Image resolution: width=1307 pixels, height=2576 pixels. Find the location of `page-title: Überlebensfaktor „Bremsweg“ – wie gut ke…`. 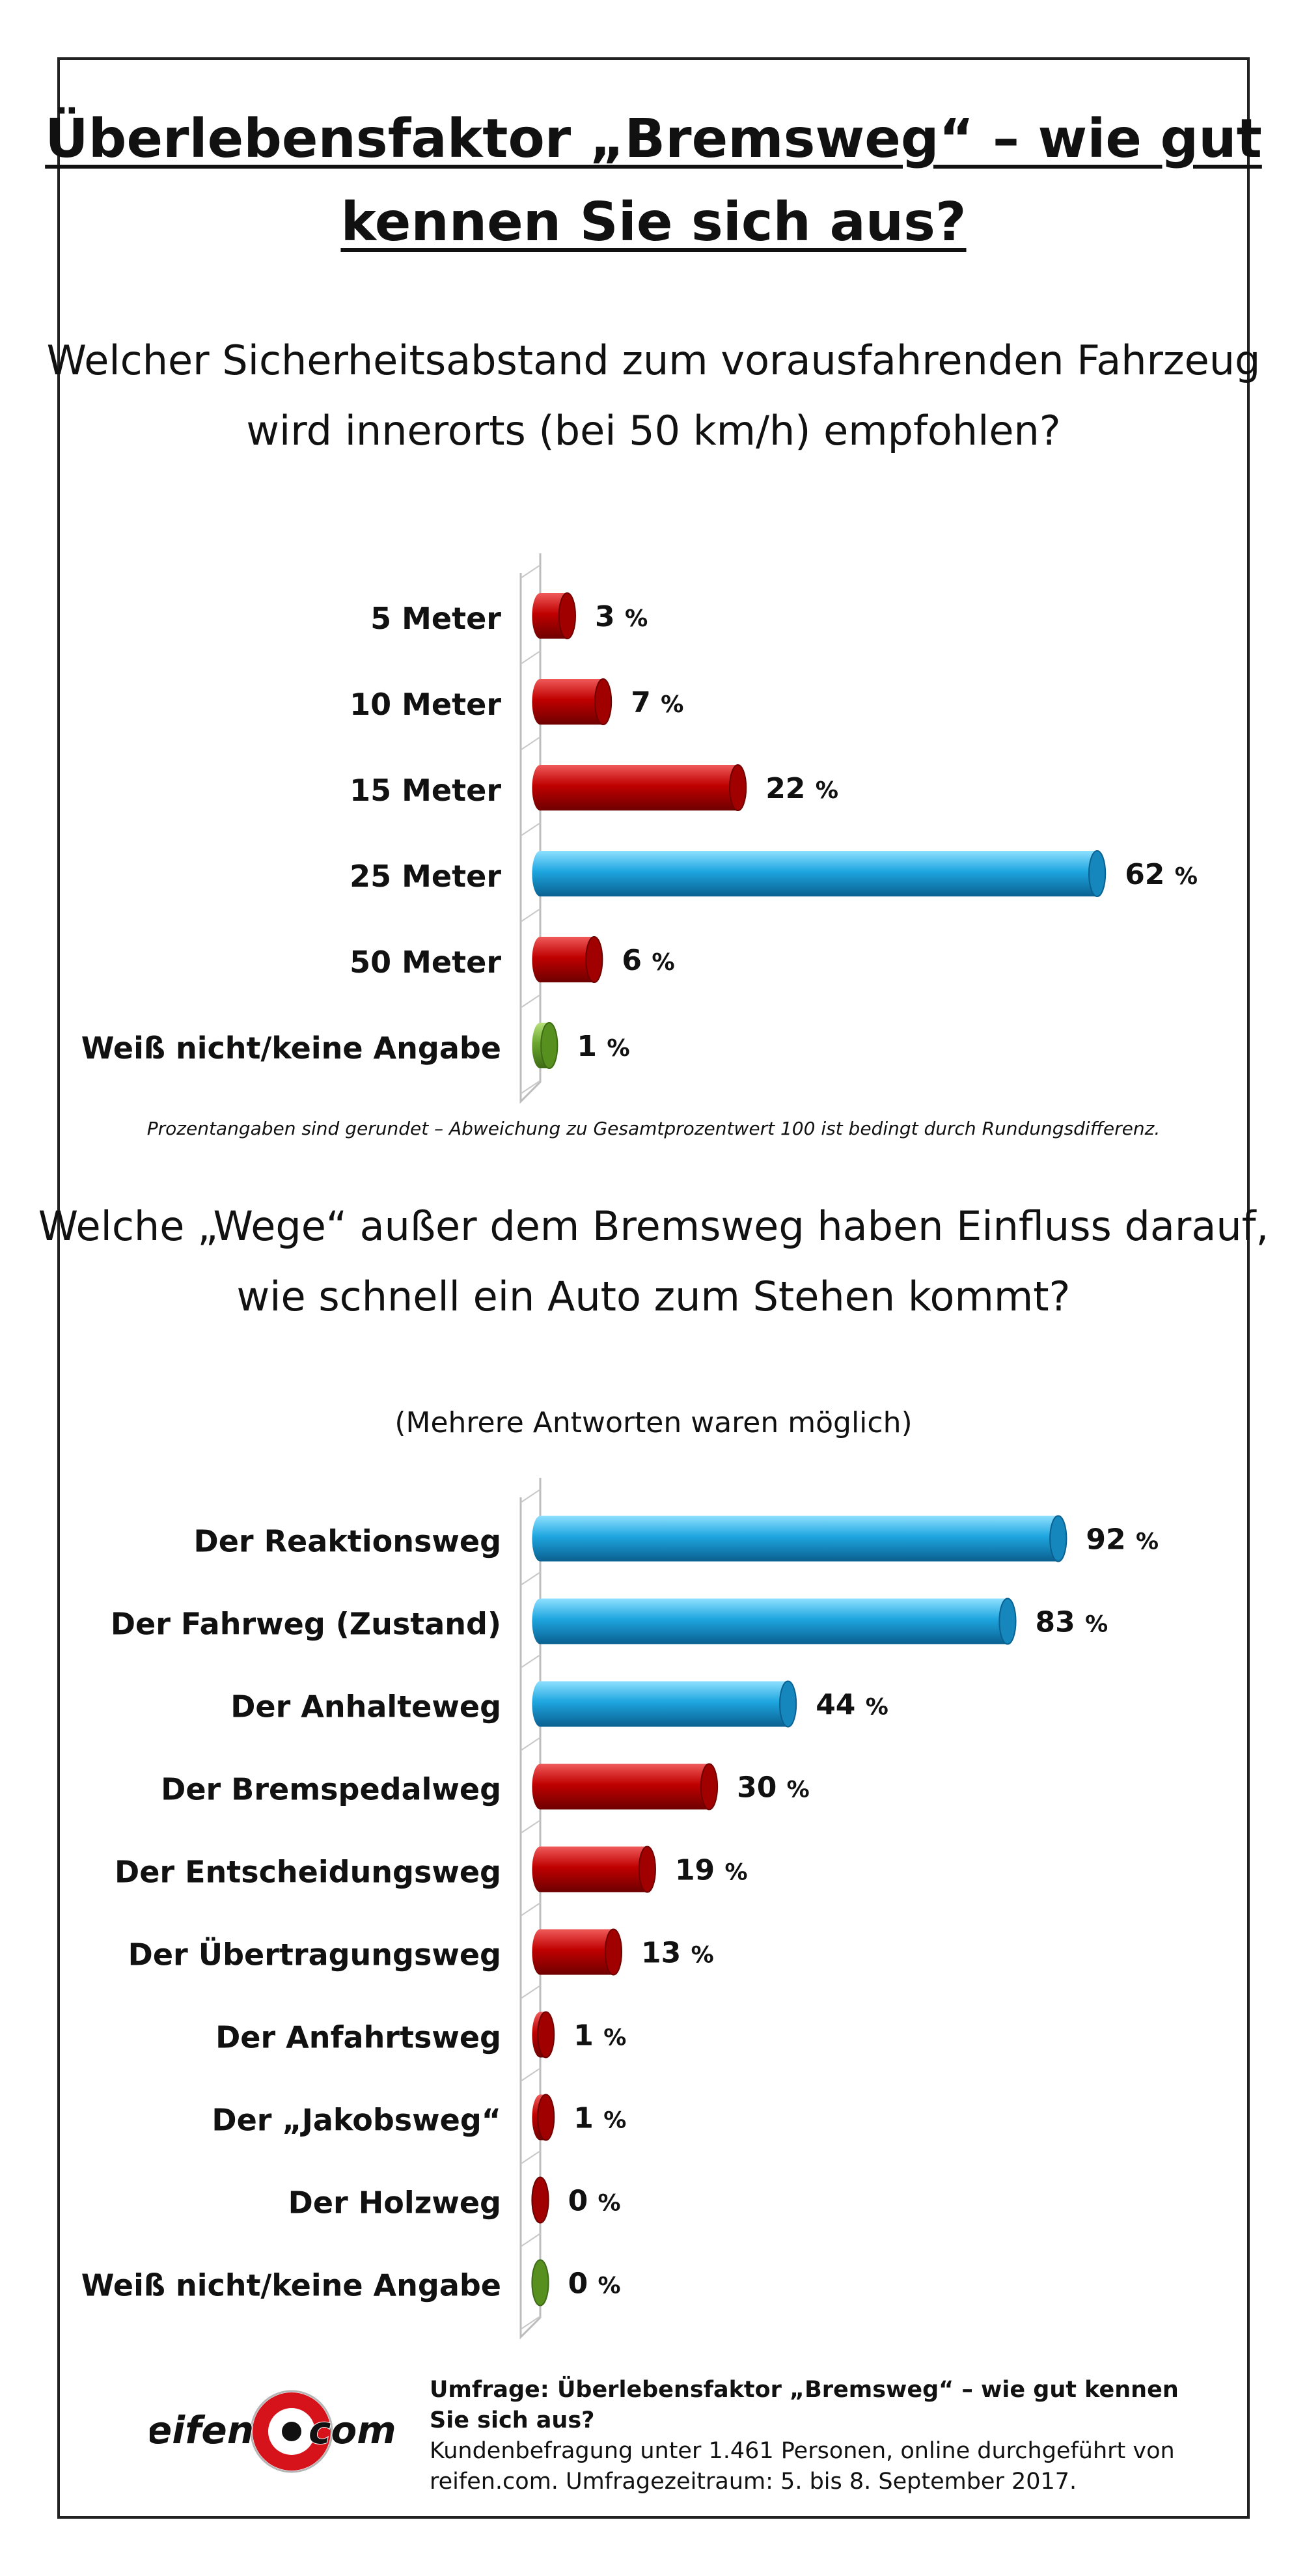

page-title: Überlebensfaktor „Bremsweg“ – wie gut ke… is located at coordinates (653, 180).